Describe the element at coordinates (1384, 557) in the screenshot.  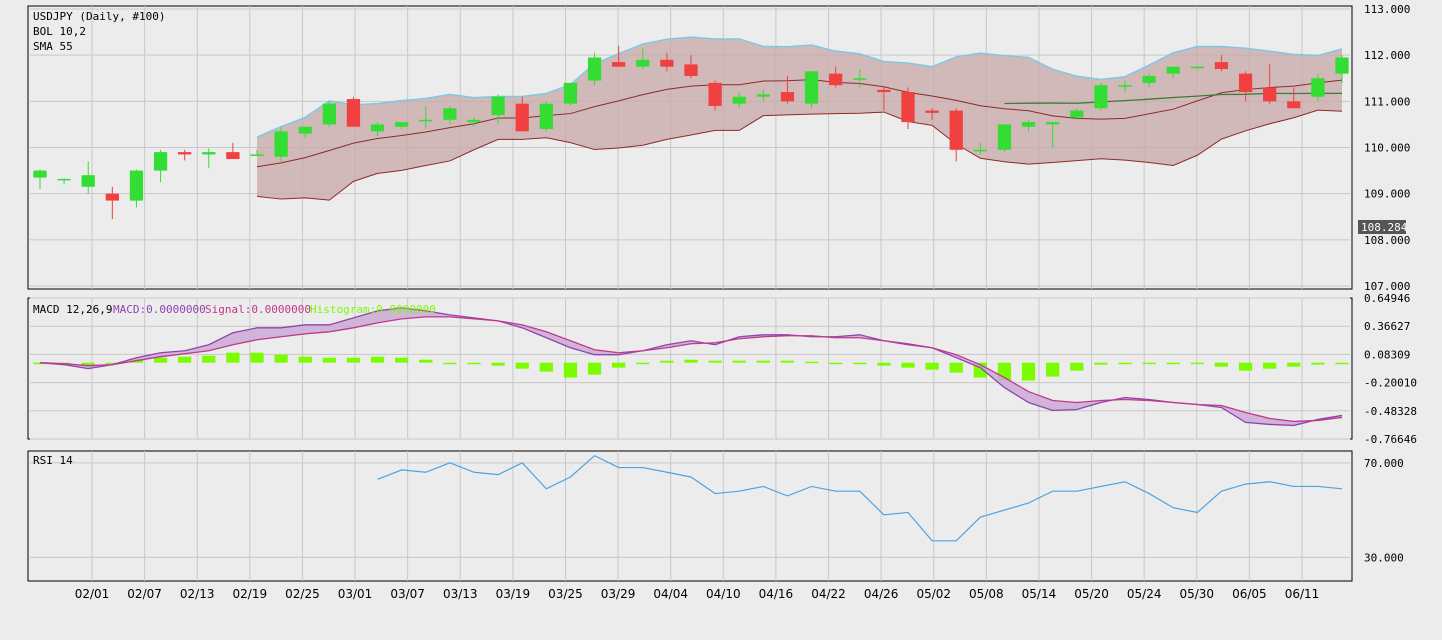
I see `rsi-y-tick-label: 30.000` at that location.